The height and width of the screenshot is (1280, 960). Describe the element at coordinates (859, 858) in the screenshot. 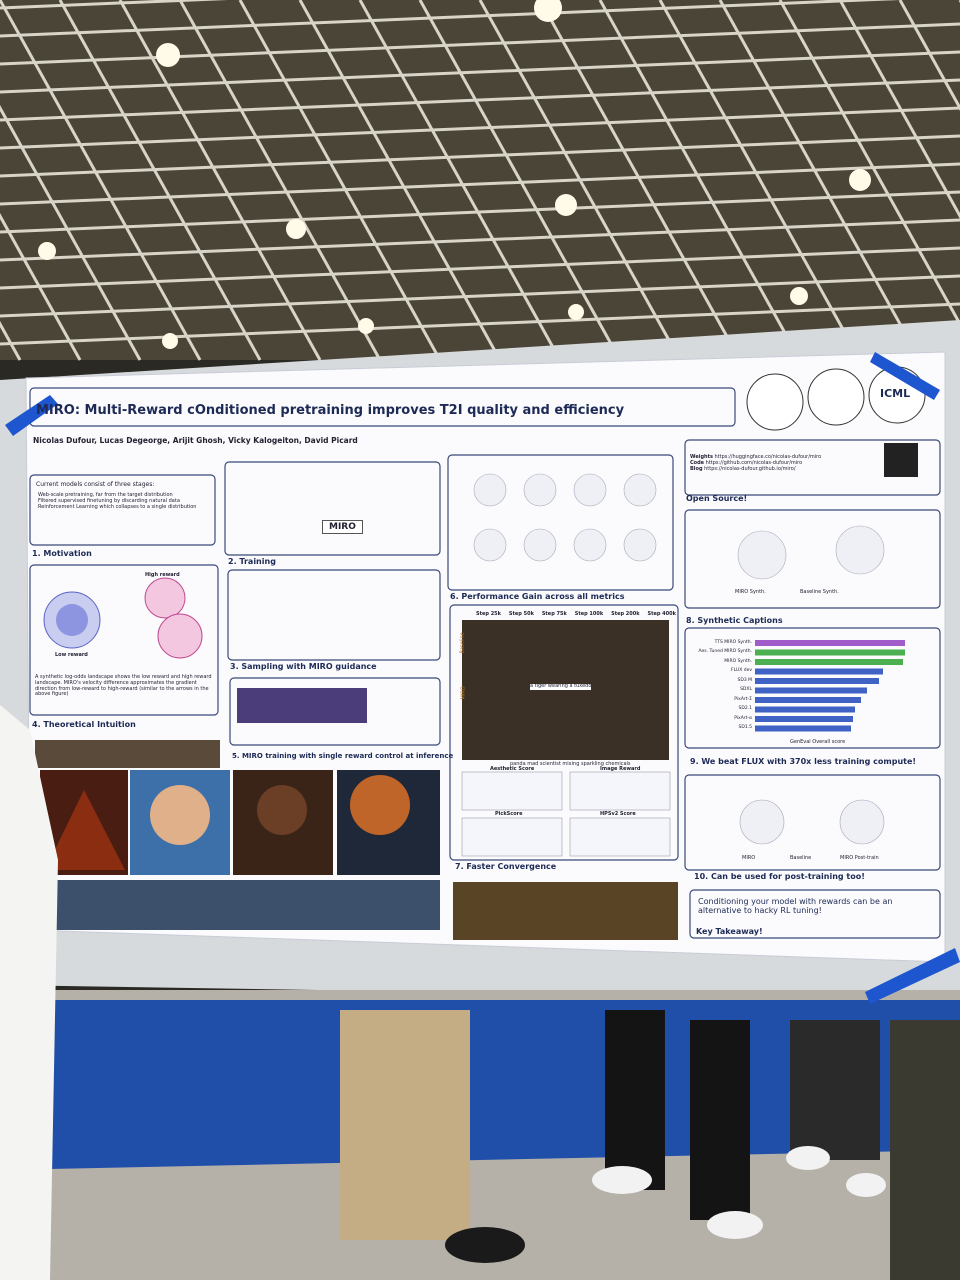

I see `legend-entry: MIRO Post-train` at that location.